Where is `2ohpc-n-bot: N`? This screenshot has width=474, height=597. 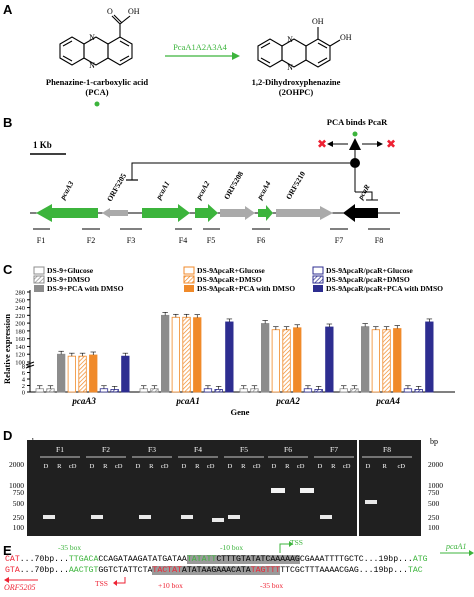
2ohpc-n-bot: N is located at coordinates (290, 67).